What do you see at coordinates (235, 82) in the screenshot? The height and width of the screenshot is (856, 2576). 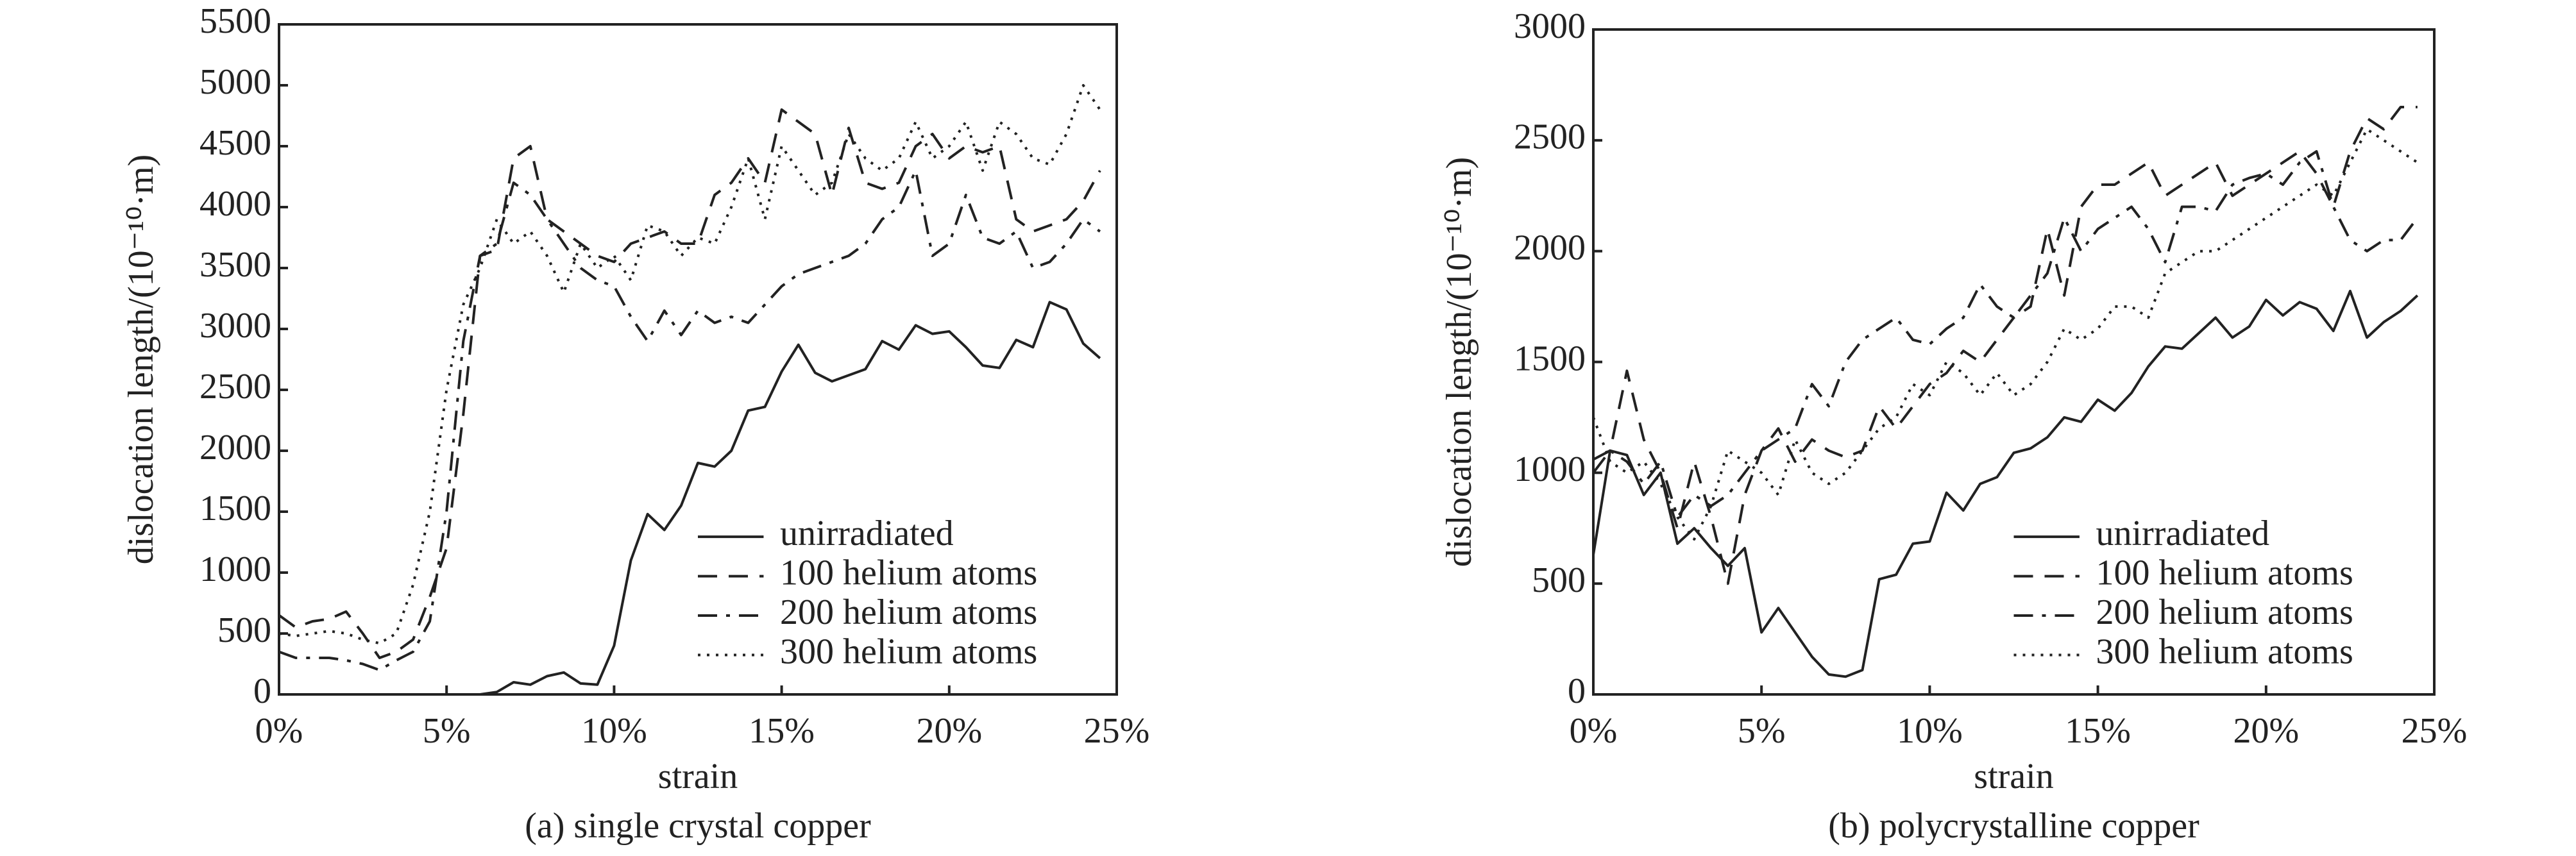 I see `y-tick-label: 5000` at bounding box center [235, 82].